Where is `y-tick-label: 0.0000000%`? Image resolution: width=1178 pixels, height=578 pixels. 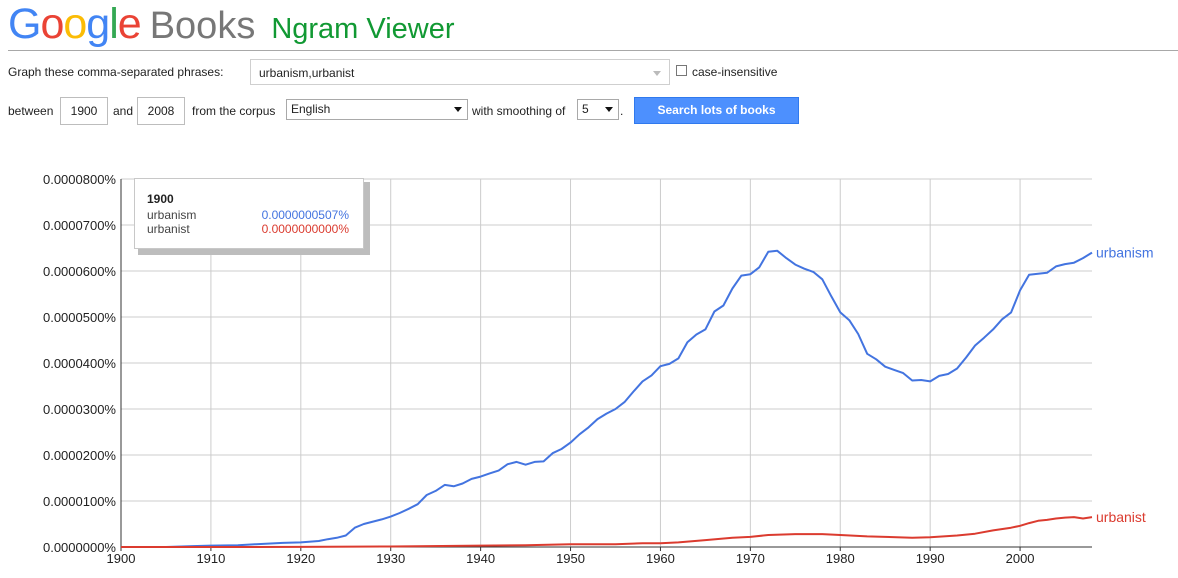 y-tick-label: 0.0000000% is located at coordinates (79, 547).